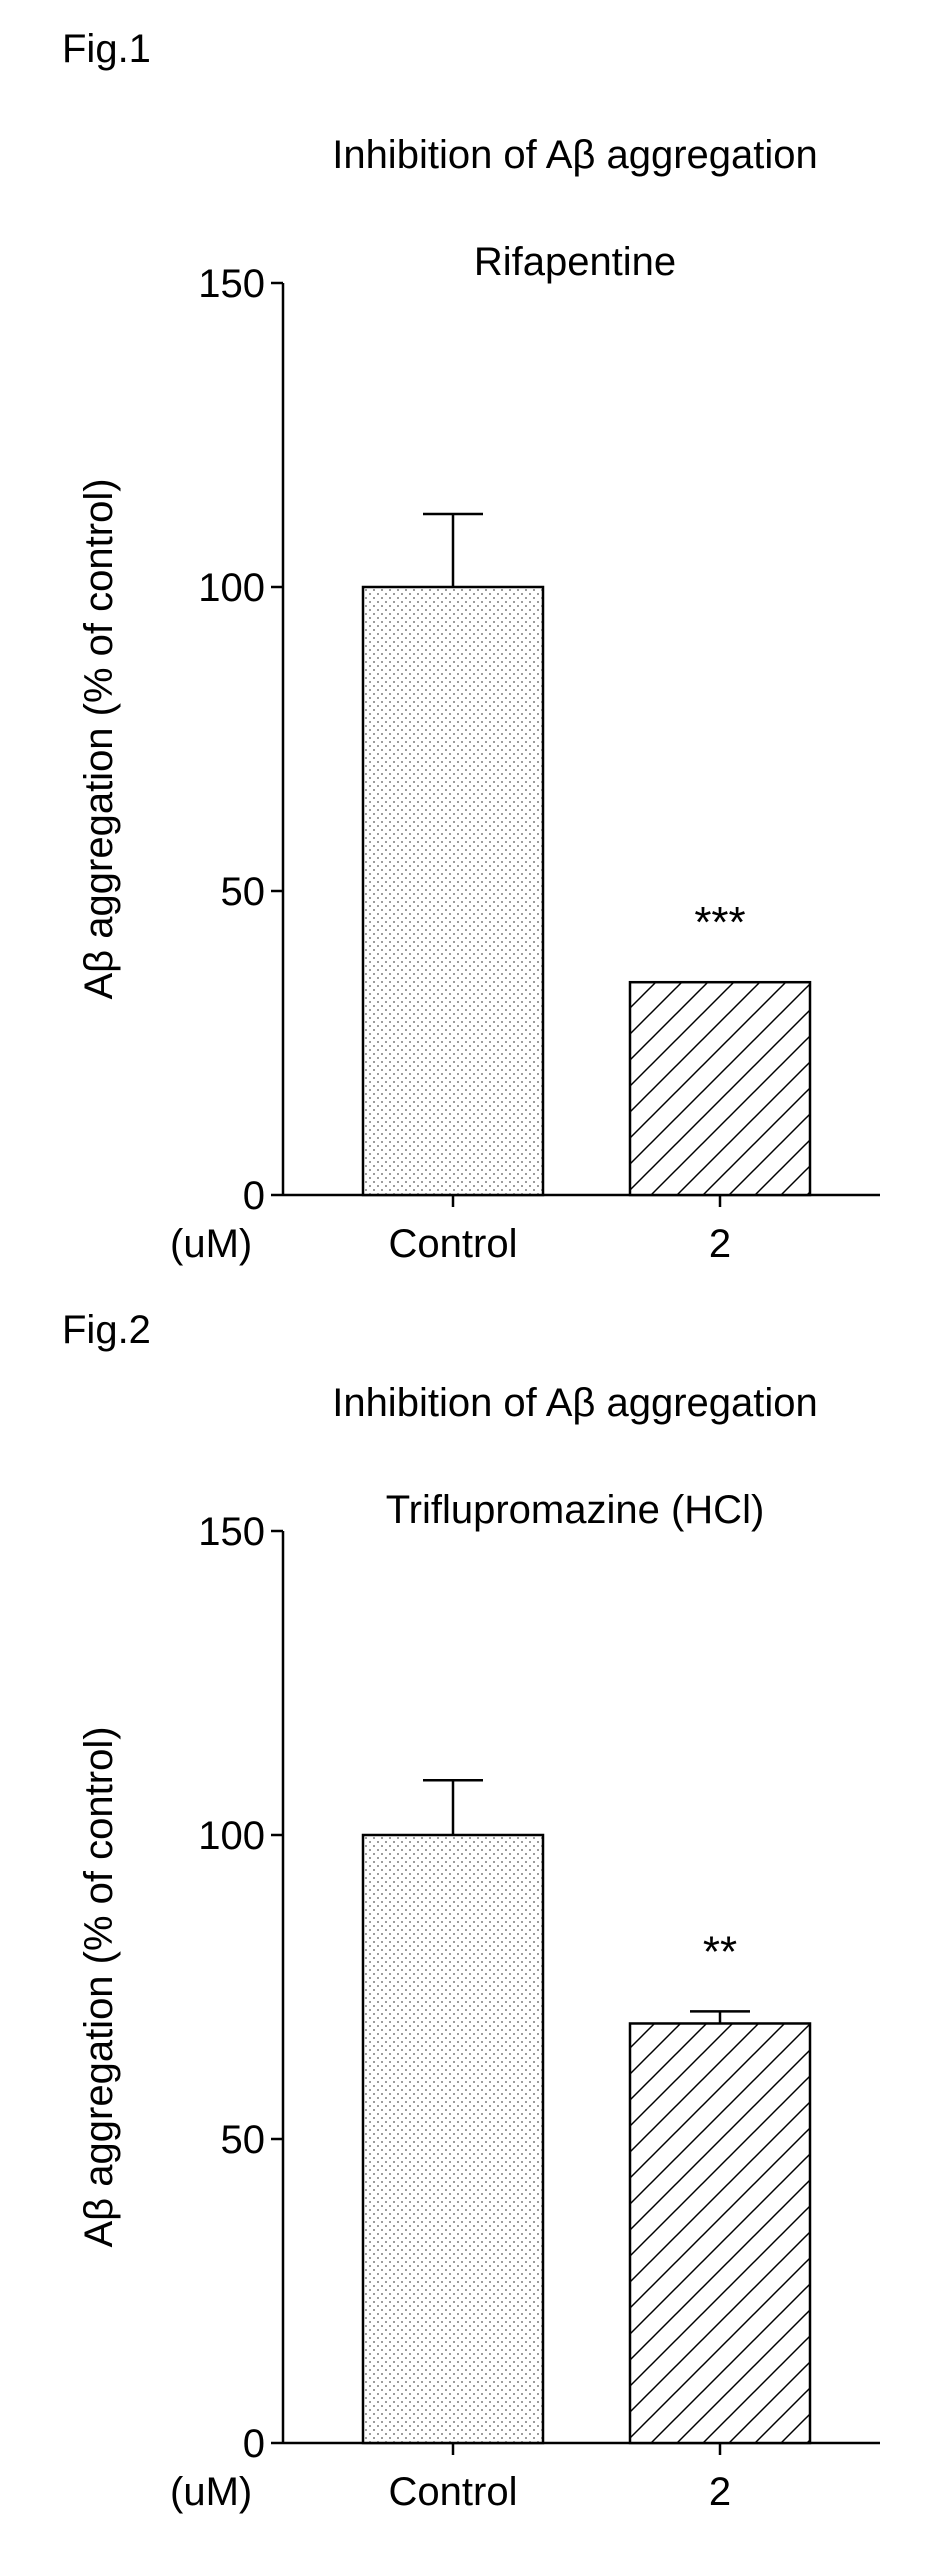 The width and height of the screenshot is (933, 2551). What do you see at coordinates (106, 1330) in the screenshot?
I see `figure-label: Fig.2` at bounding box center [106, 1330].